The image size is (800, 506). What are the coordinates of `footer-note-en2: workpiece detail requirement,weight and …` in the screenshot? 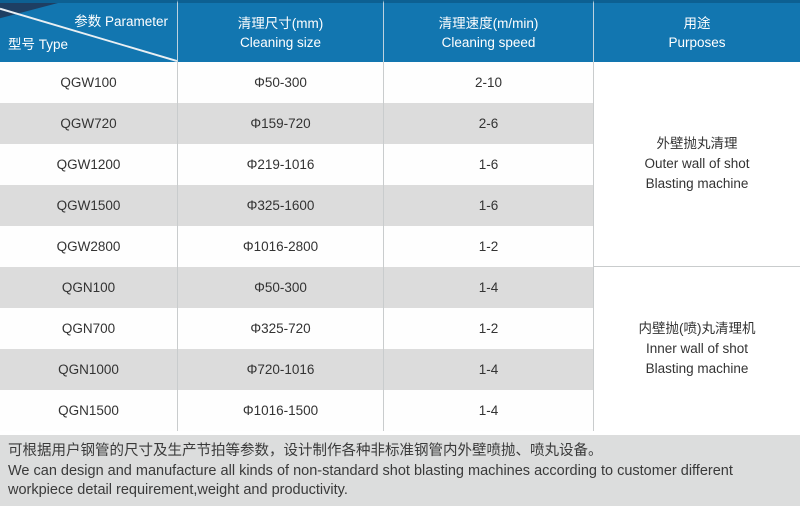 It's located at (178, 490).